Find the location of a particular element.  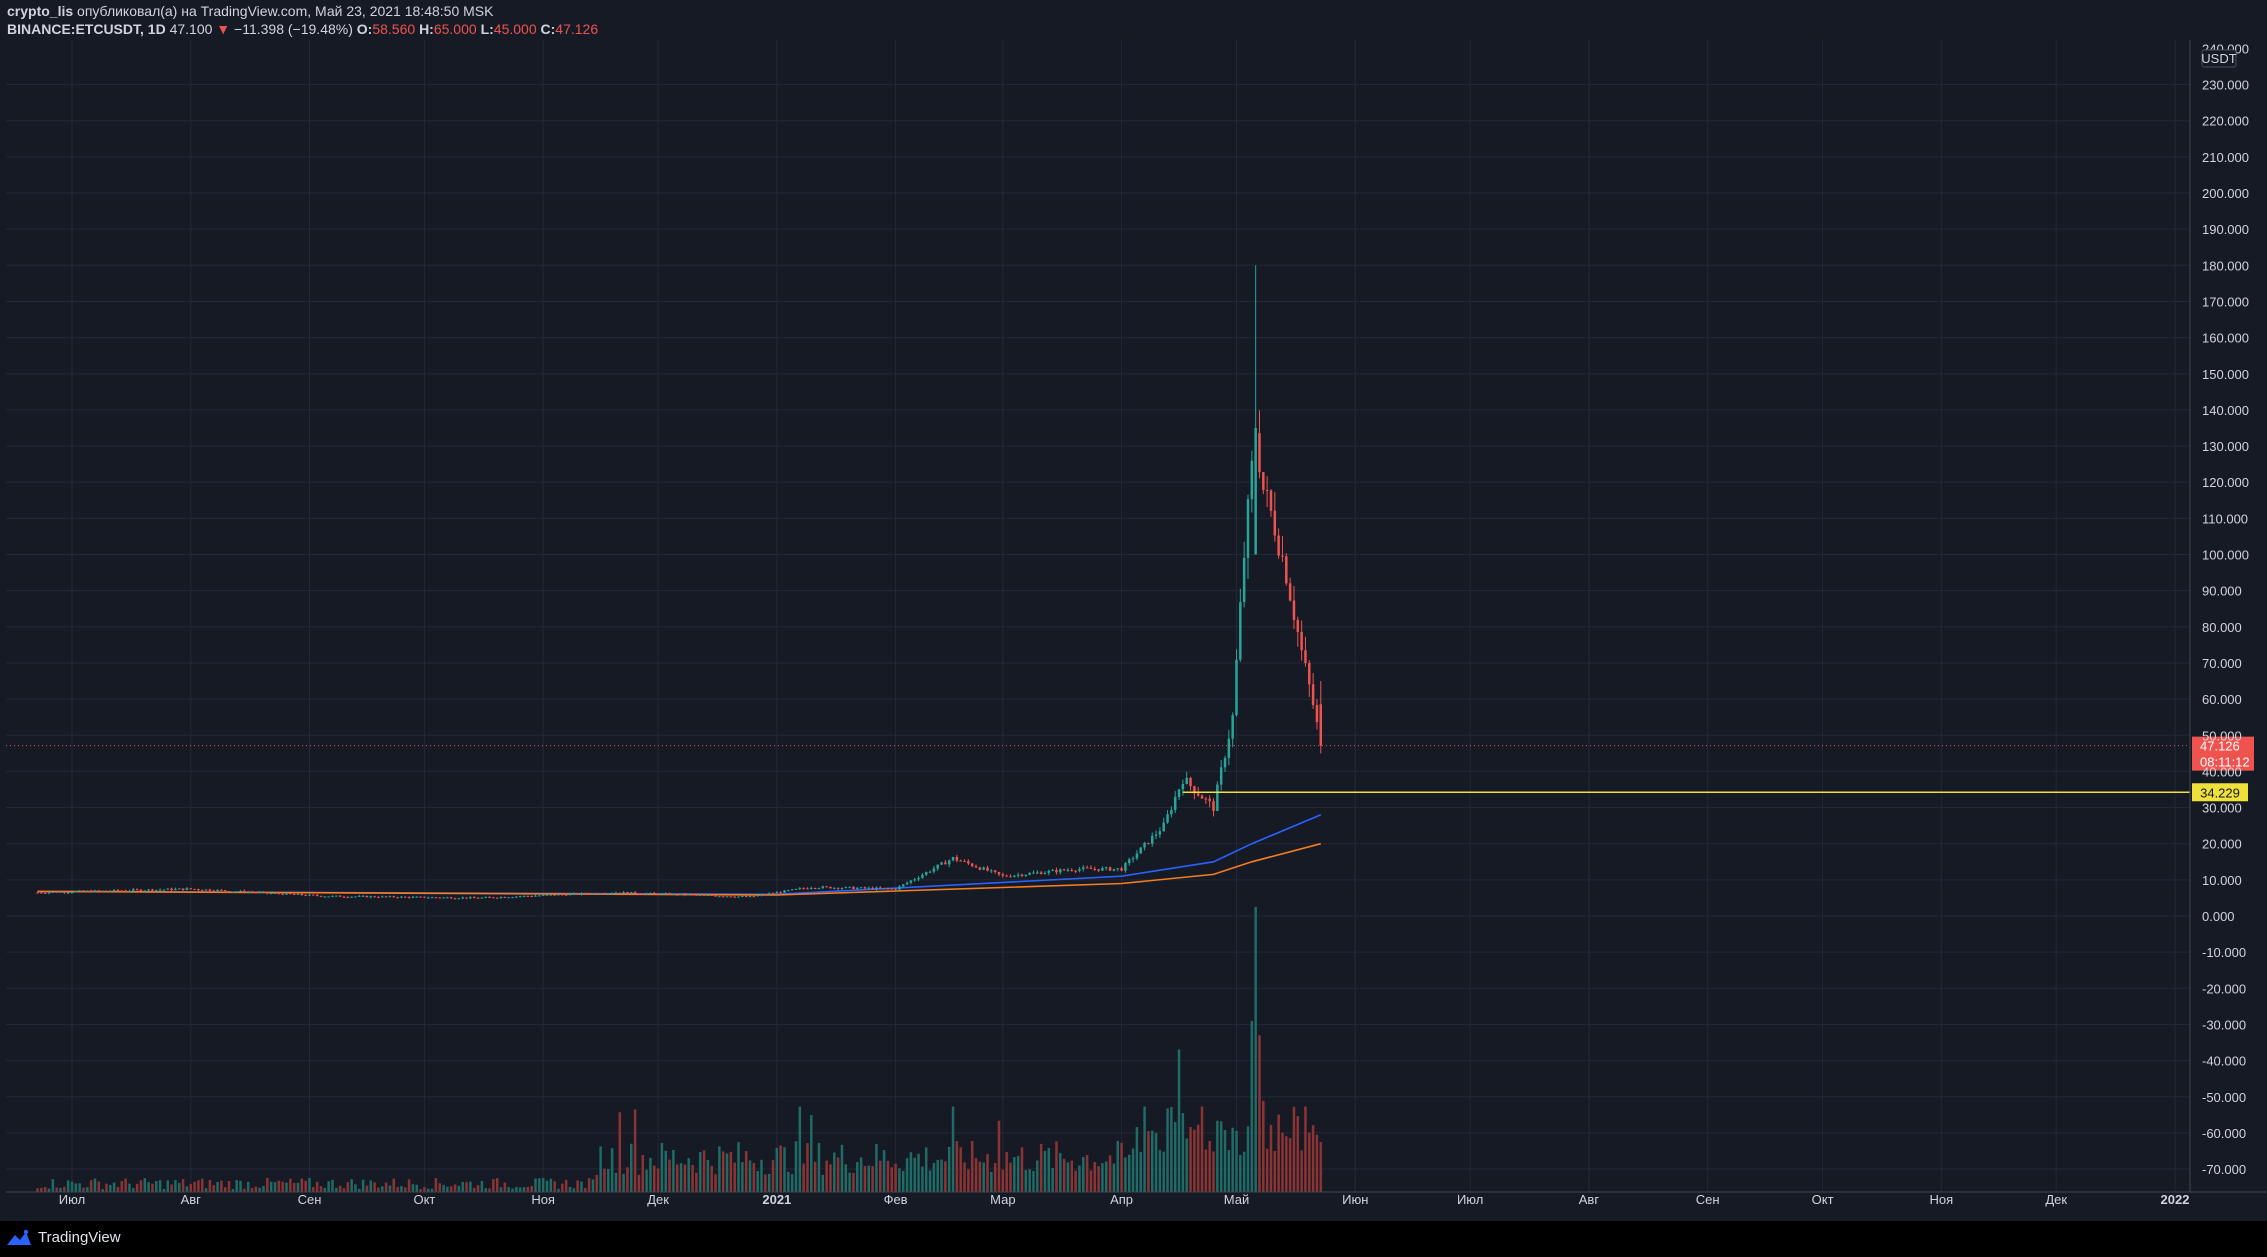

y-tick-label: 50.000 is located at coordinates (2222, 735).